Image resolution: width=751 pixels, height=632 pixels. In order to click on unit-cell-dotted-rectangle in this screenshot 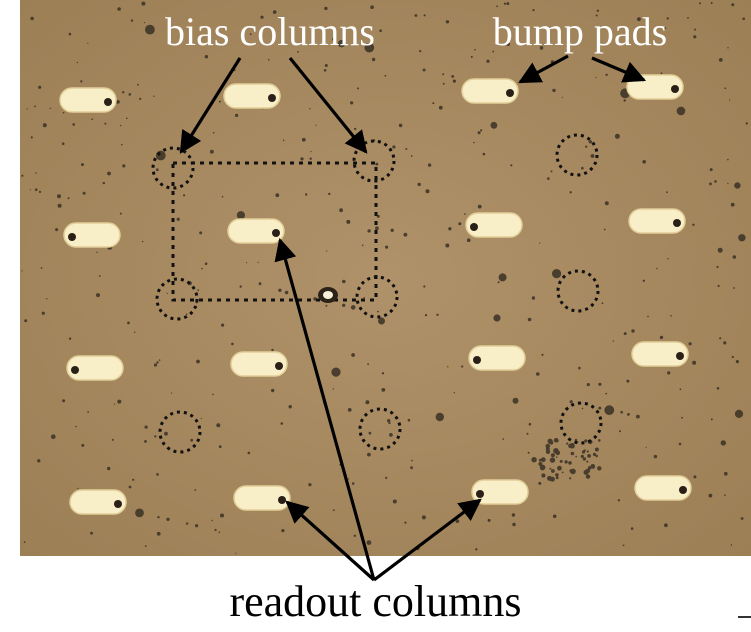, I will do `click(274, 231)`.